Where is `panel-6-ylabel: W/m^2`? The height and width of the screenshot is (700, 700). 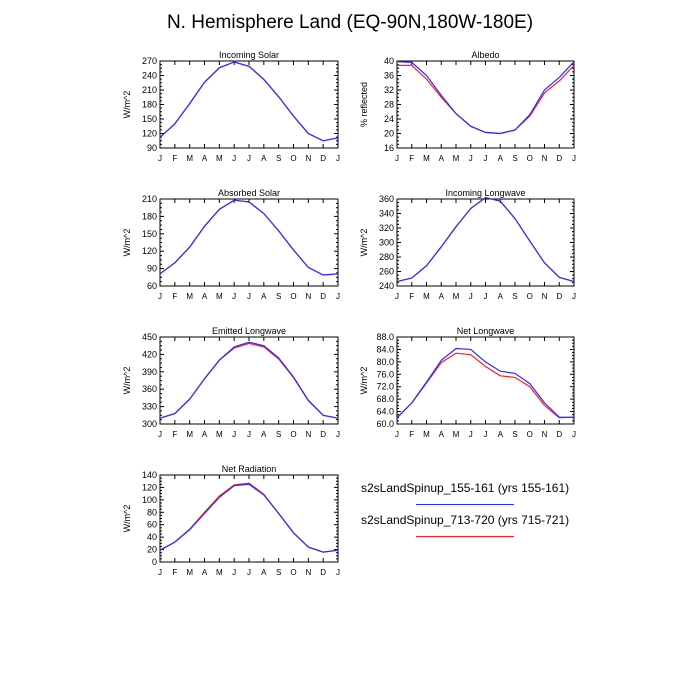 panel-6-ylabel: W/m^2 is located at coordinates (364, 381).